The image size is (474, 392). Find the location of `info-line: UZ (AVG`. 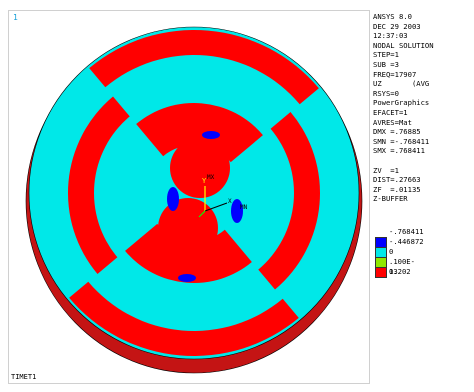

info-line: UZ (AVG is located at coordinates (401, 84).